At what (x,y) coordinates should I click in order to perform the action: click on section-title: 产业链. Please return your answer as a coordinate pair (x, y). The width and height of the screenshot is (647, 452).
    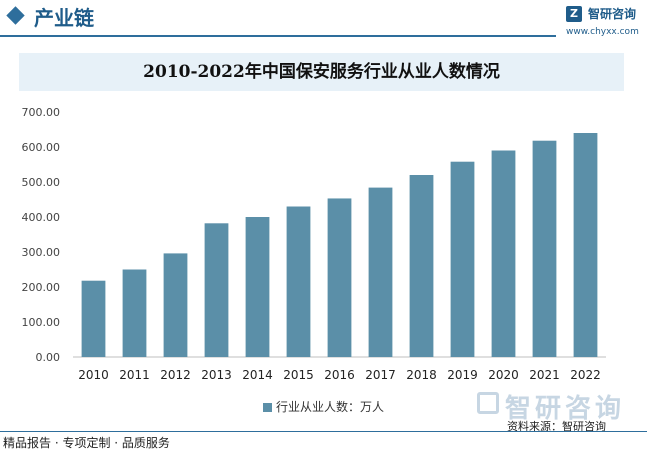
    Looking at the image, I should click on (64, 18).